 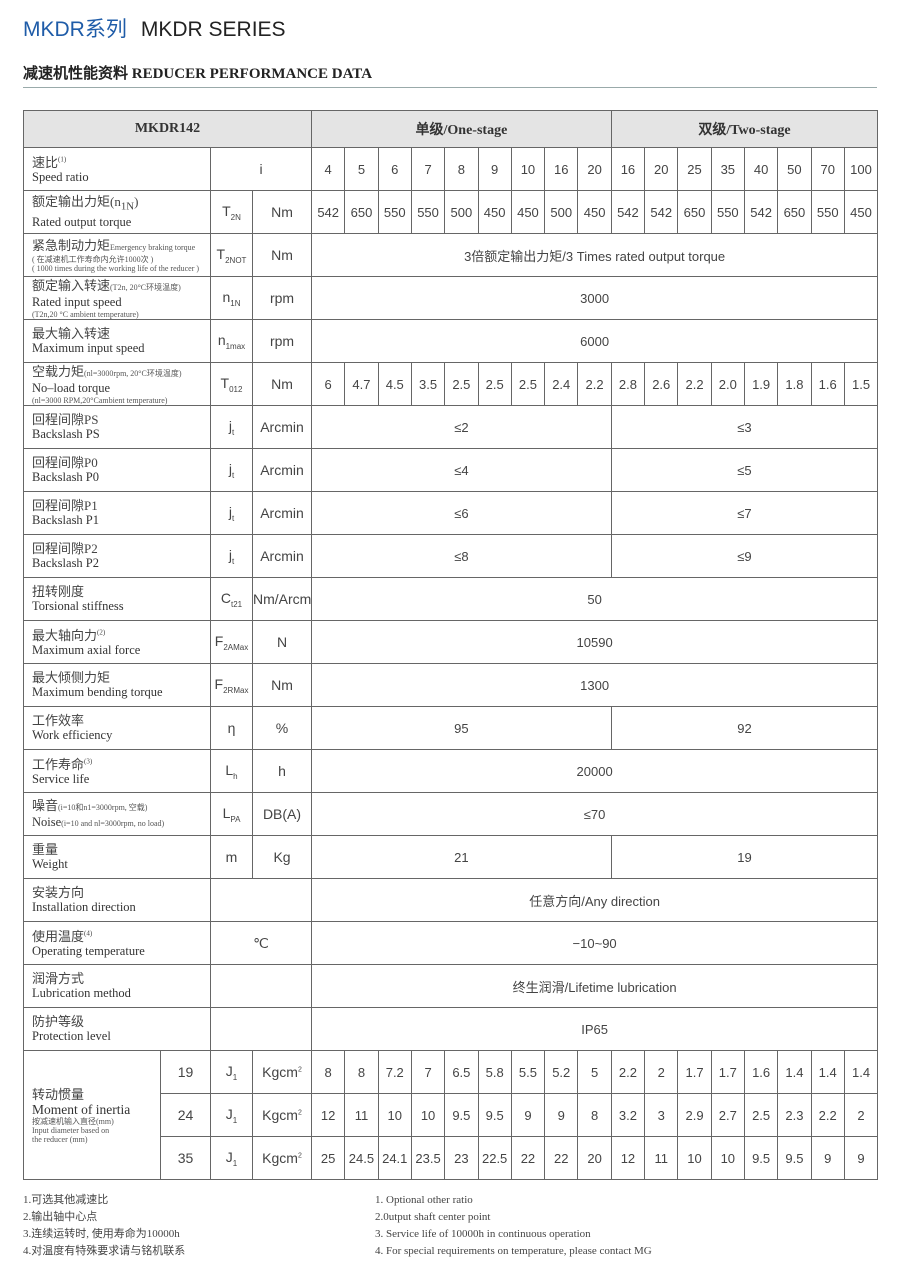 What do you see at coordinates (82, 221) in the screenshot?
I see `label-en-text: Rated output torque` at bounding box center [82, 221].